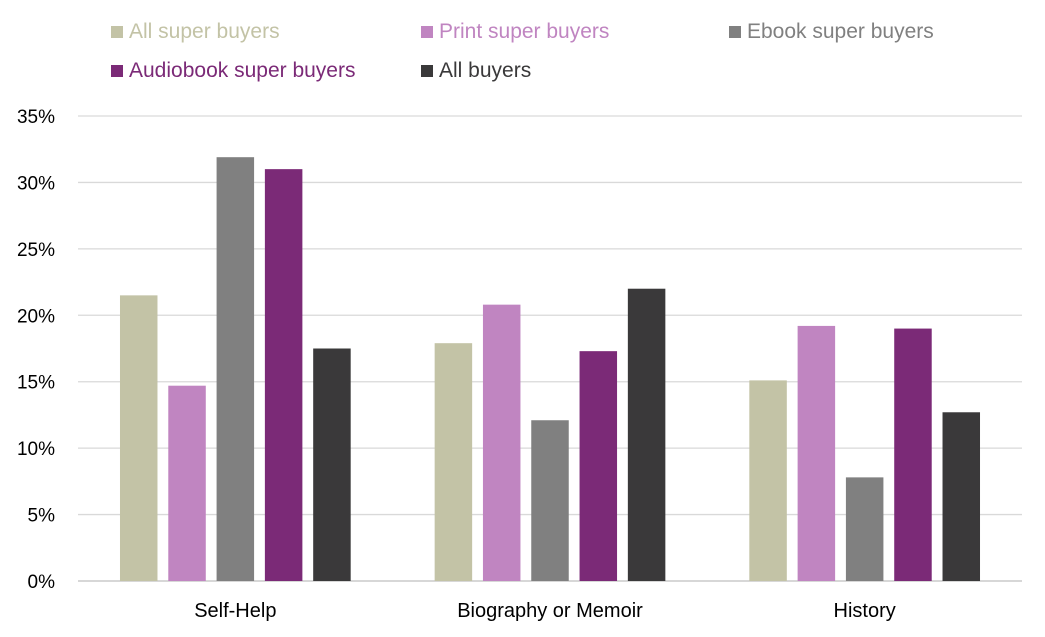 Image resolution: width=1045 pixels, height=637 pixels. Describe the element at coordinates (117, 32) in the screenshot. I see `legend-swatch-all-super-buyers` at that location.